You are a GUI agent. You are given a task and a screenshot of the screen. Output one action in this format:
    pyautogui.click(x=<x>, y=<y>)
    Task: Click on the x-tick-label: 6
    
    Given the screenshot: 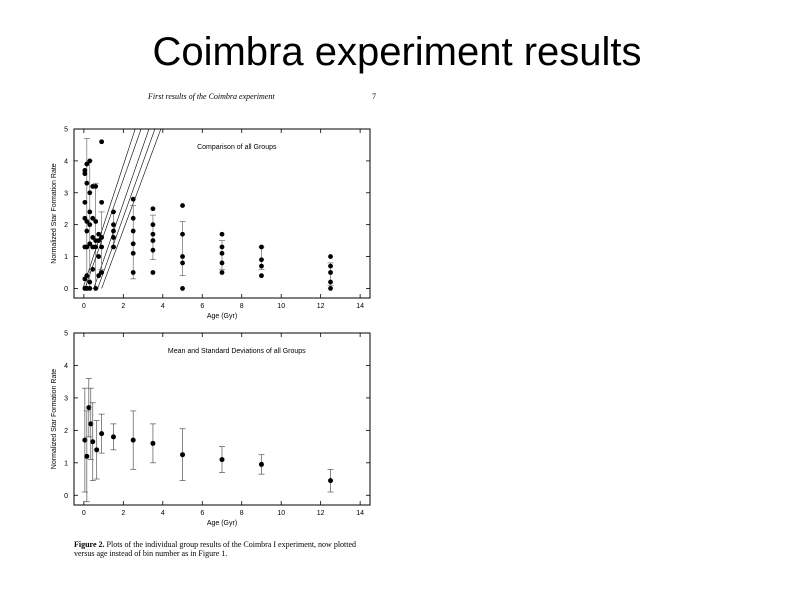 What is the action you would take?
    pyautogui.click(x=202, y=513)
    